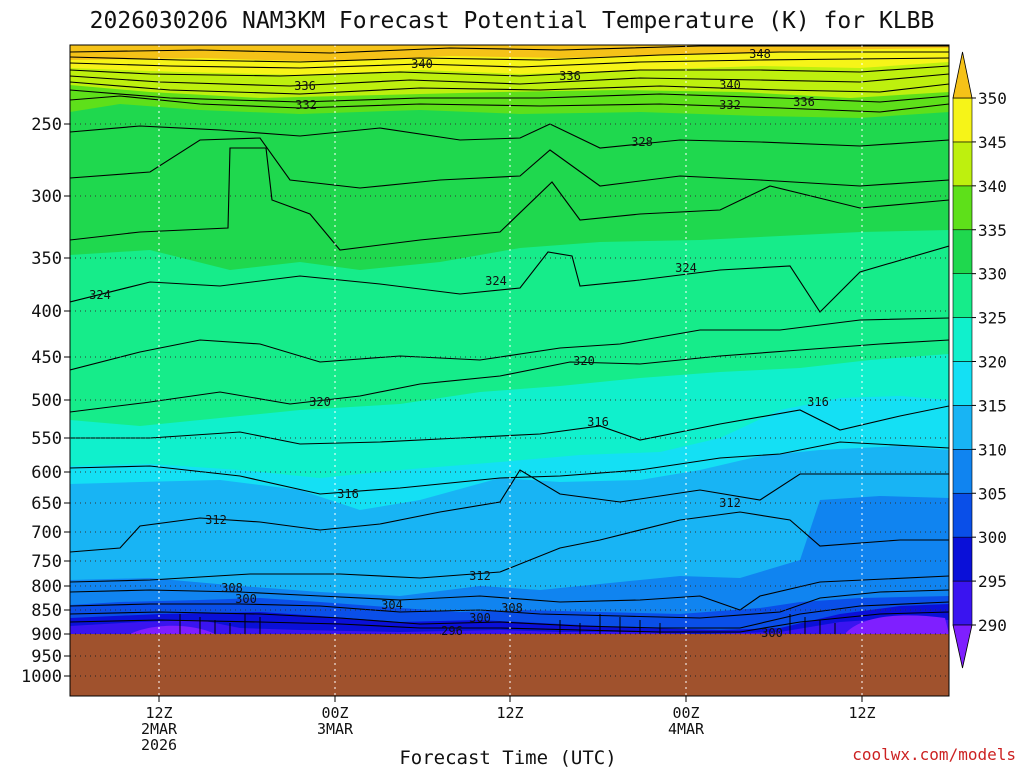  I want to click on colorbar: 290 295 300 305 310 315 320 325 330 335 340 345 350, so click(979, 360).